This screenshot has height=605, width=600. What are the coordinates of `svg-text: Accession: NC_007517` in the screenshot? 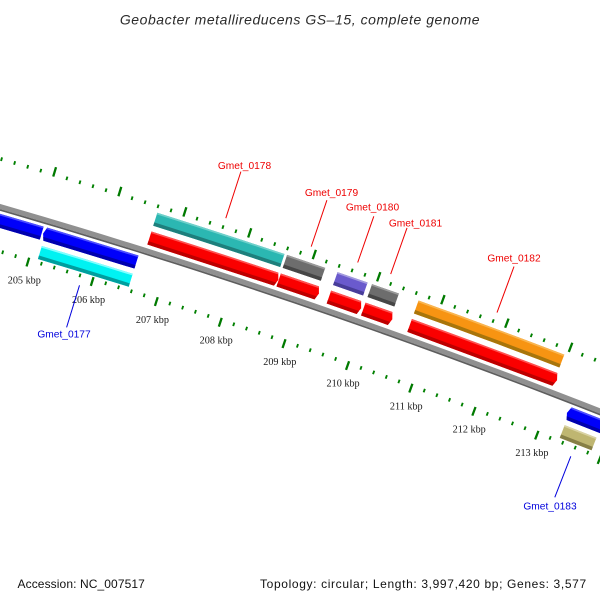 It's located at (82, 584).